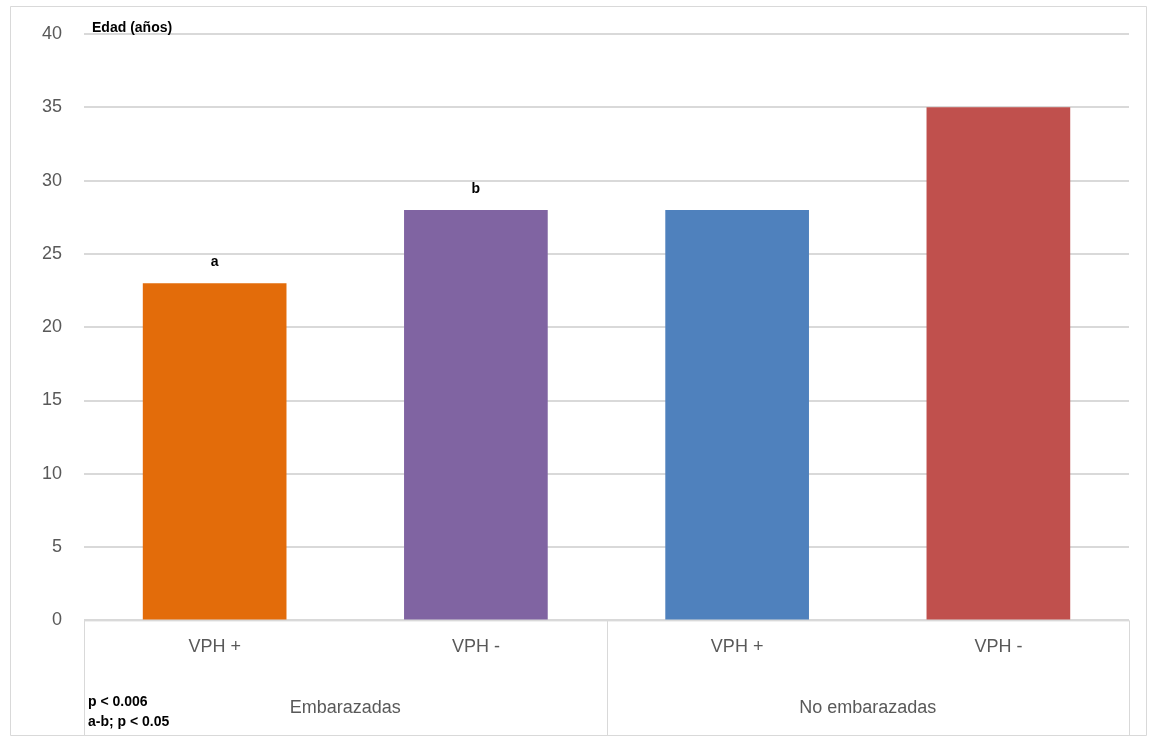 The image size is (1157, 736). Describe the element at coordinates (52, 472) in the screenshot. I see `y-tick-label: 10` at that location.